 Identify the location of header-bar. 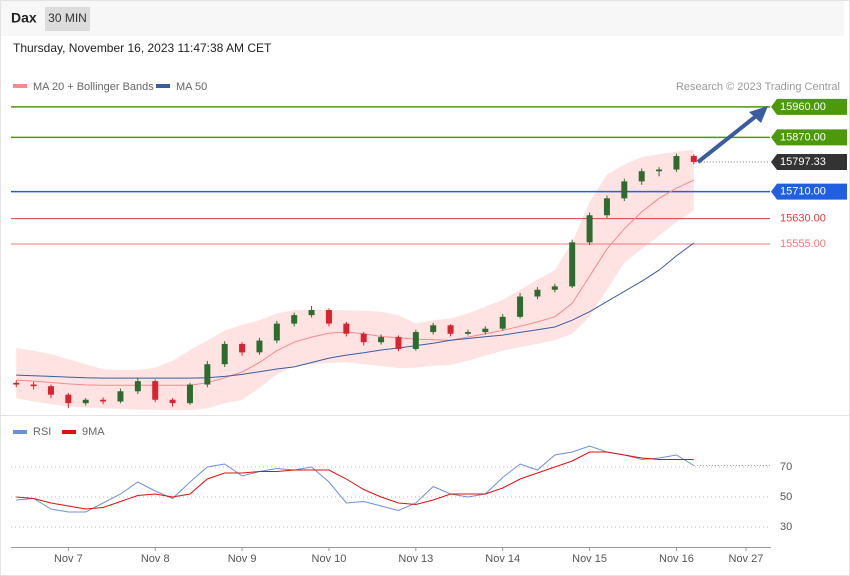
(422, 18).